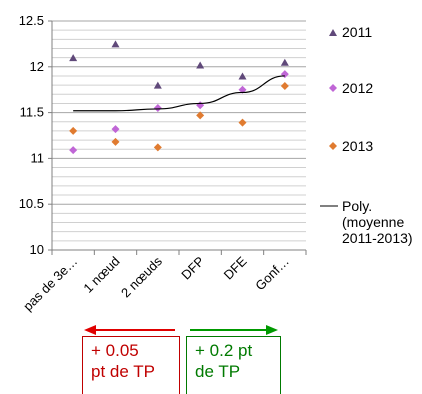 The height and width of the screenshot is (394, 422). What do you see at coordinates (272, 330) in the screenshot?
I see `green-arrow-head` at bounding box center [272, 330].